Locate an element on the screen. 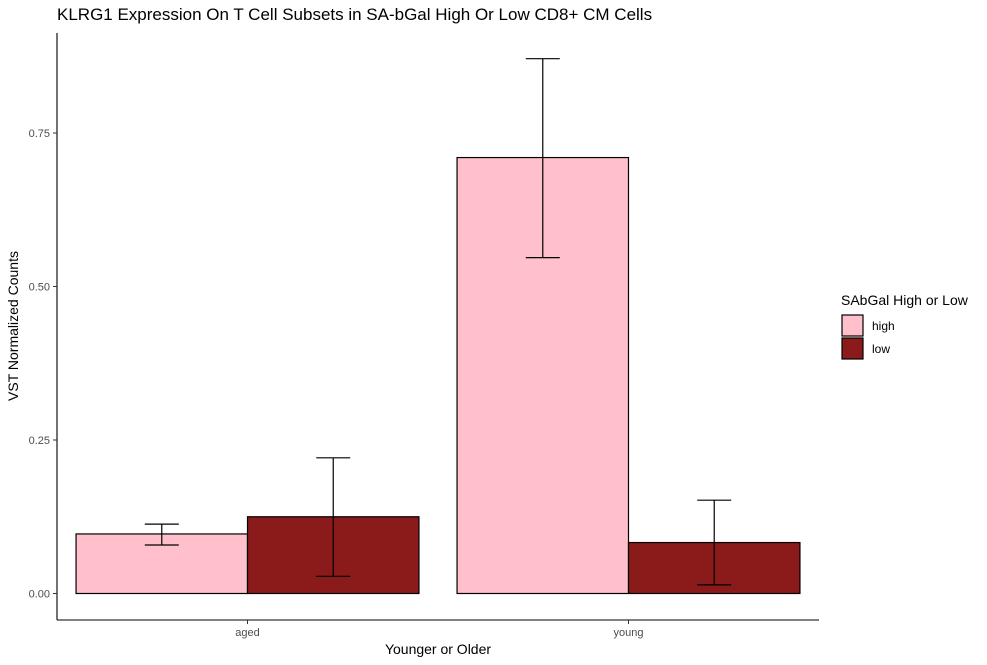 This screenshot has height=665, width=987. y-tick-label: 0.00 is located at coordinates (39, 595).